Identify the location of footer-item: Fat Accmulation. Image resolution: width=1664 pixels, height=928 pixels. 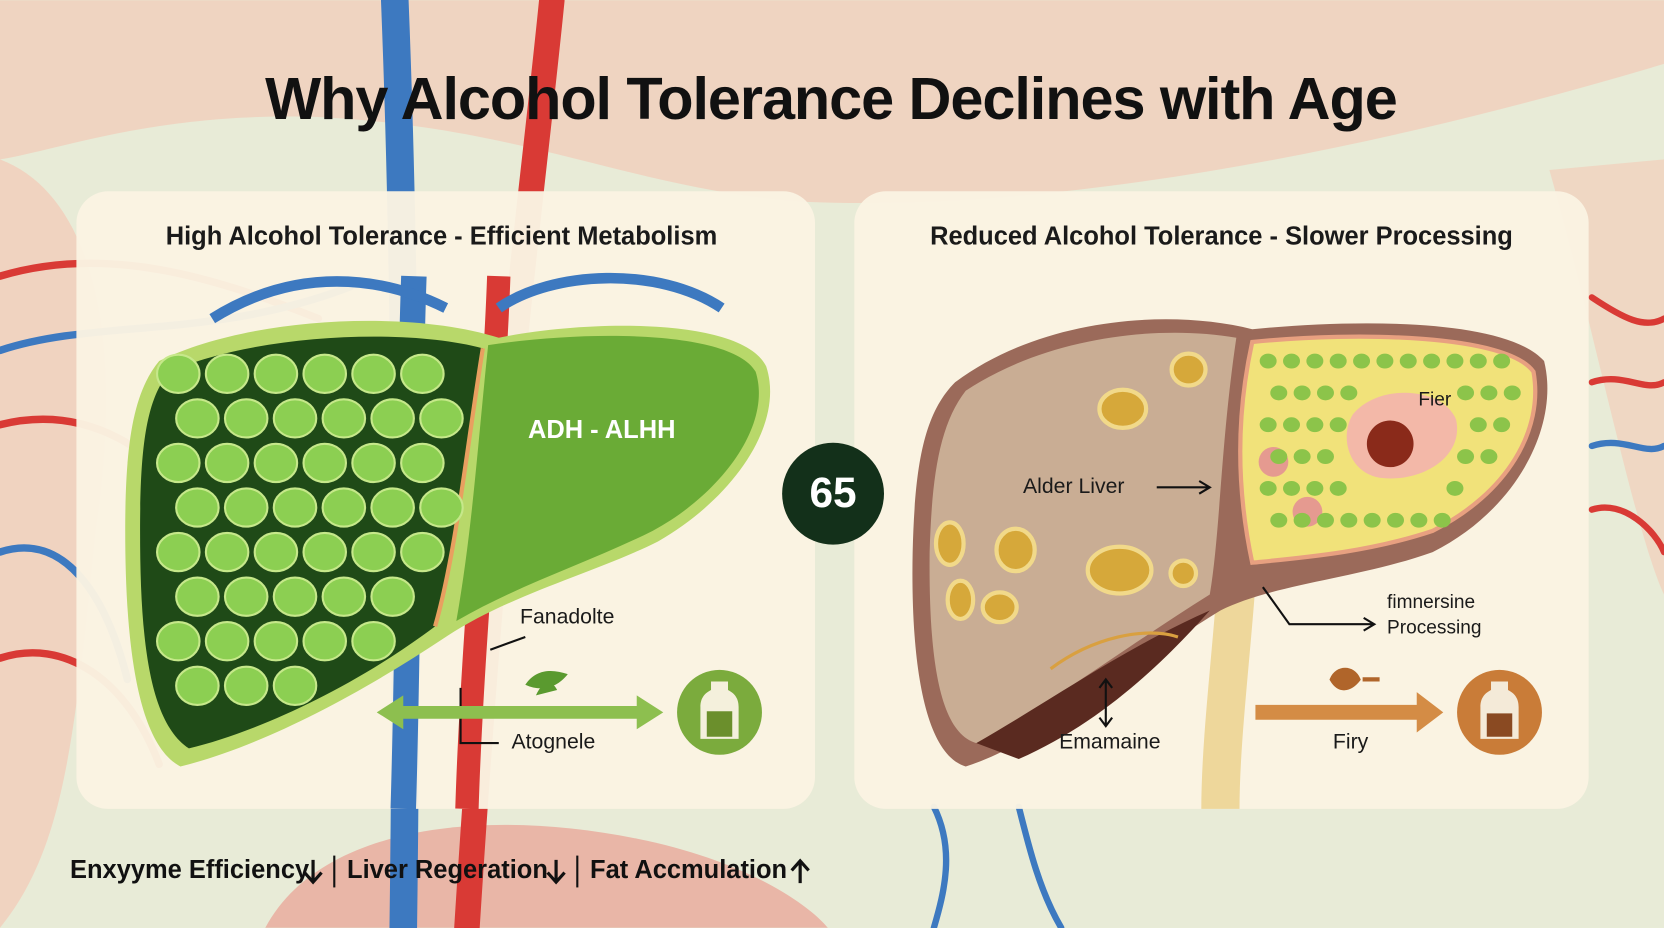
(688, 870).